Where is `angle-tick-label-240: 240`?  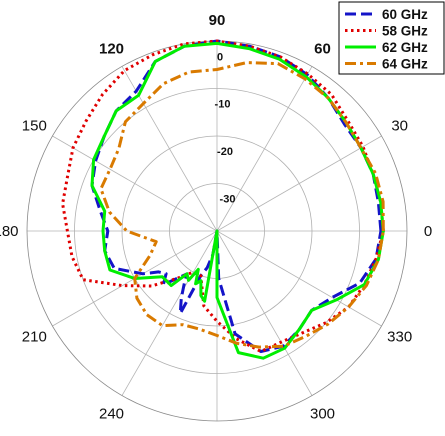
angle-tick-label-240: 240 is located at coordinates (111, 414).